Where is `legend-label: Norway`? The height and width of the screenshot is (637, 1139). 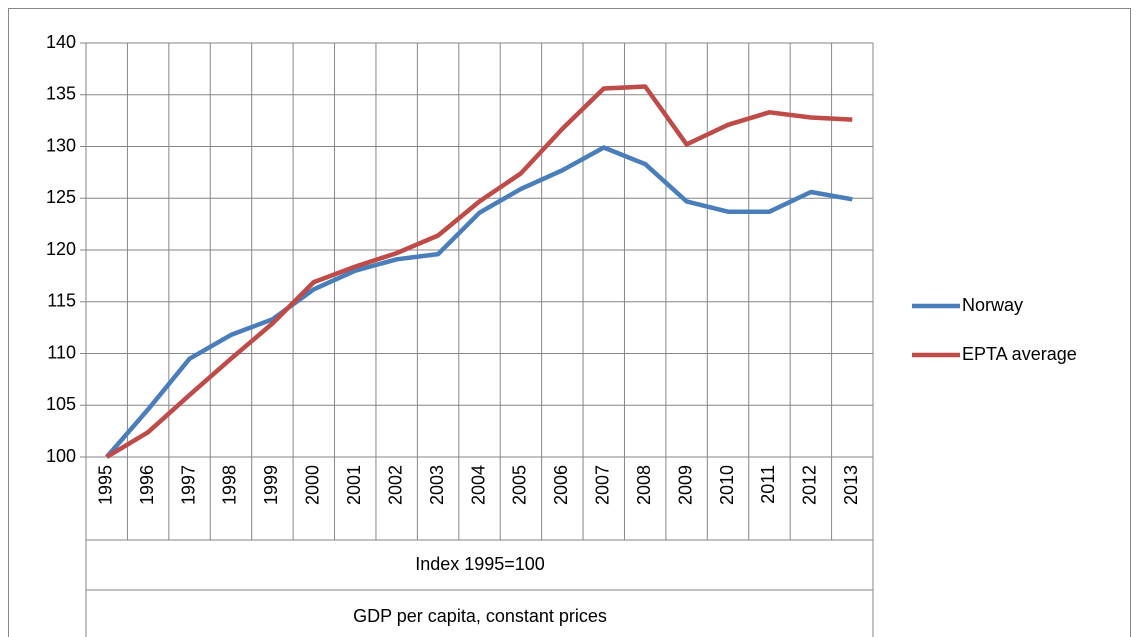 legend-label: Norway is located at coordinates (992, 305).